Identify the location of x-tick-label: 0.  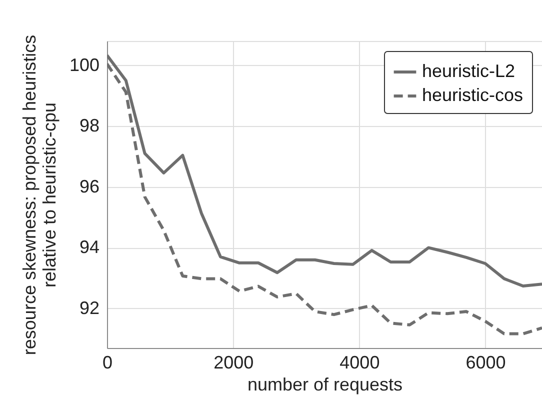
(107, 362).